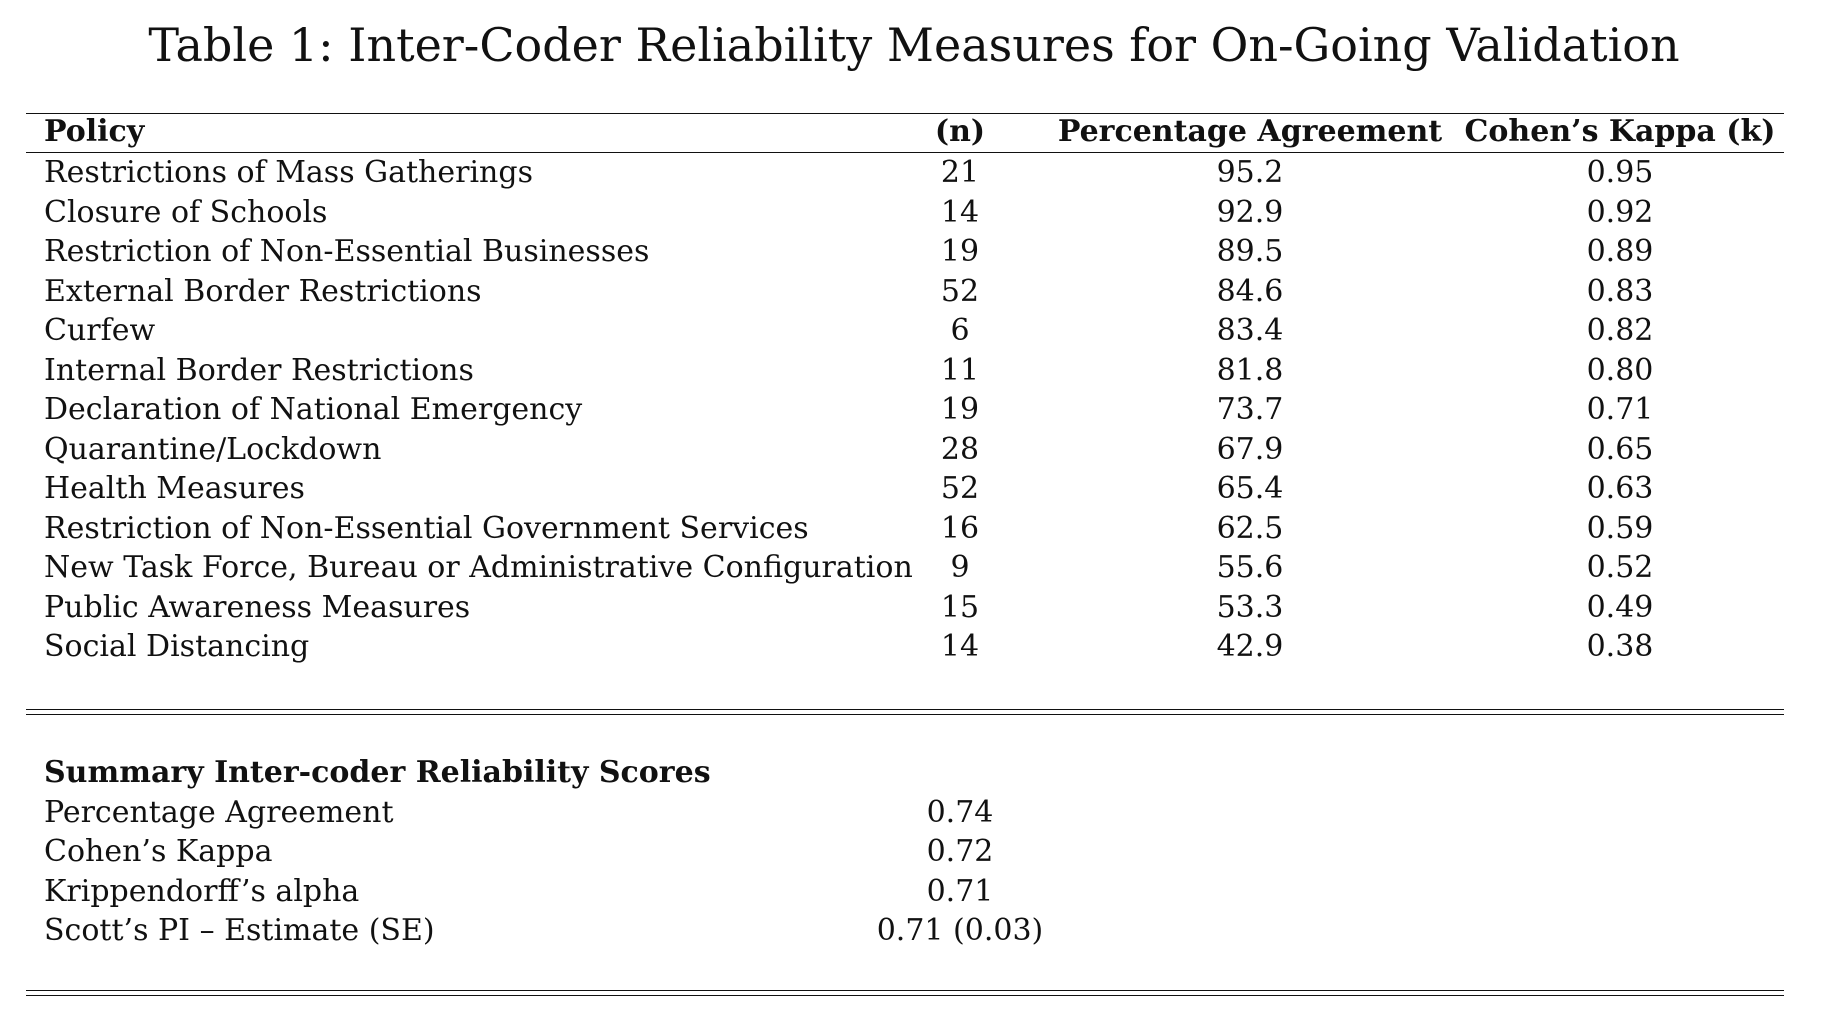 The width and height of the screenshot is (1828, 1024). I want to click on percentage-agreement-cell: 83.4, so click(1250, 330).